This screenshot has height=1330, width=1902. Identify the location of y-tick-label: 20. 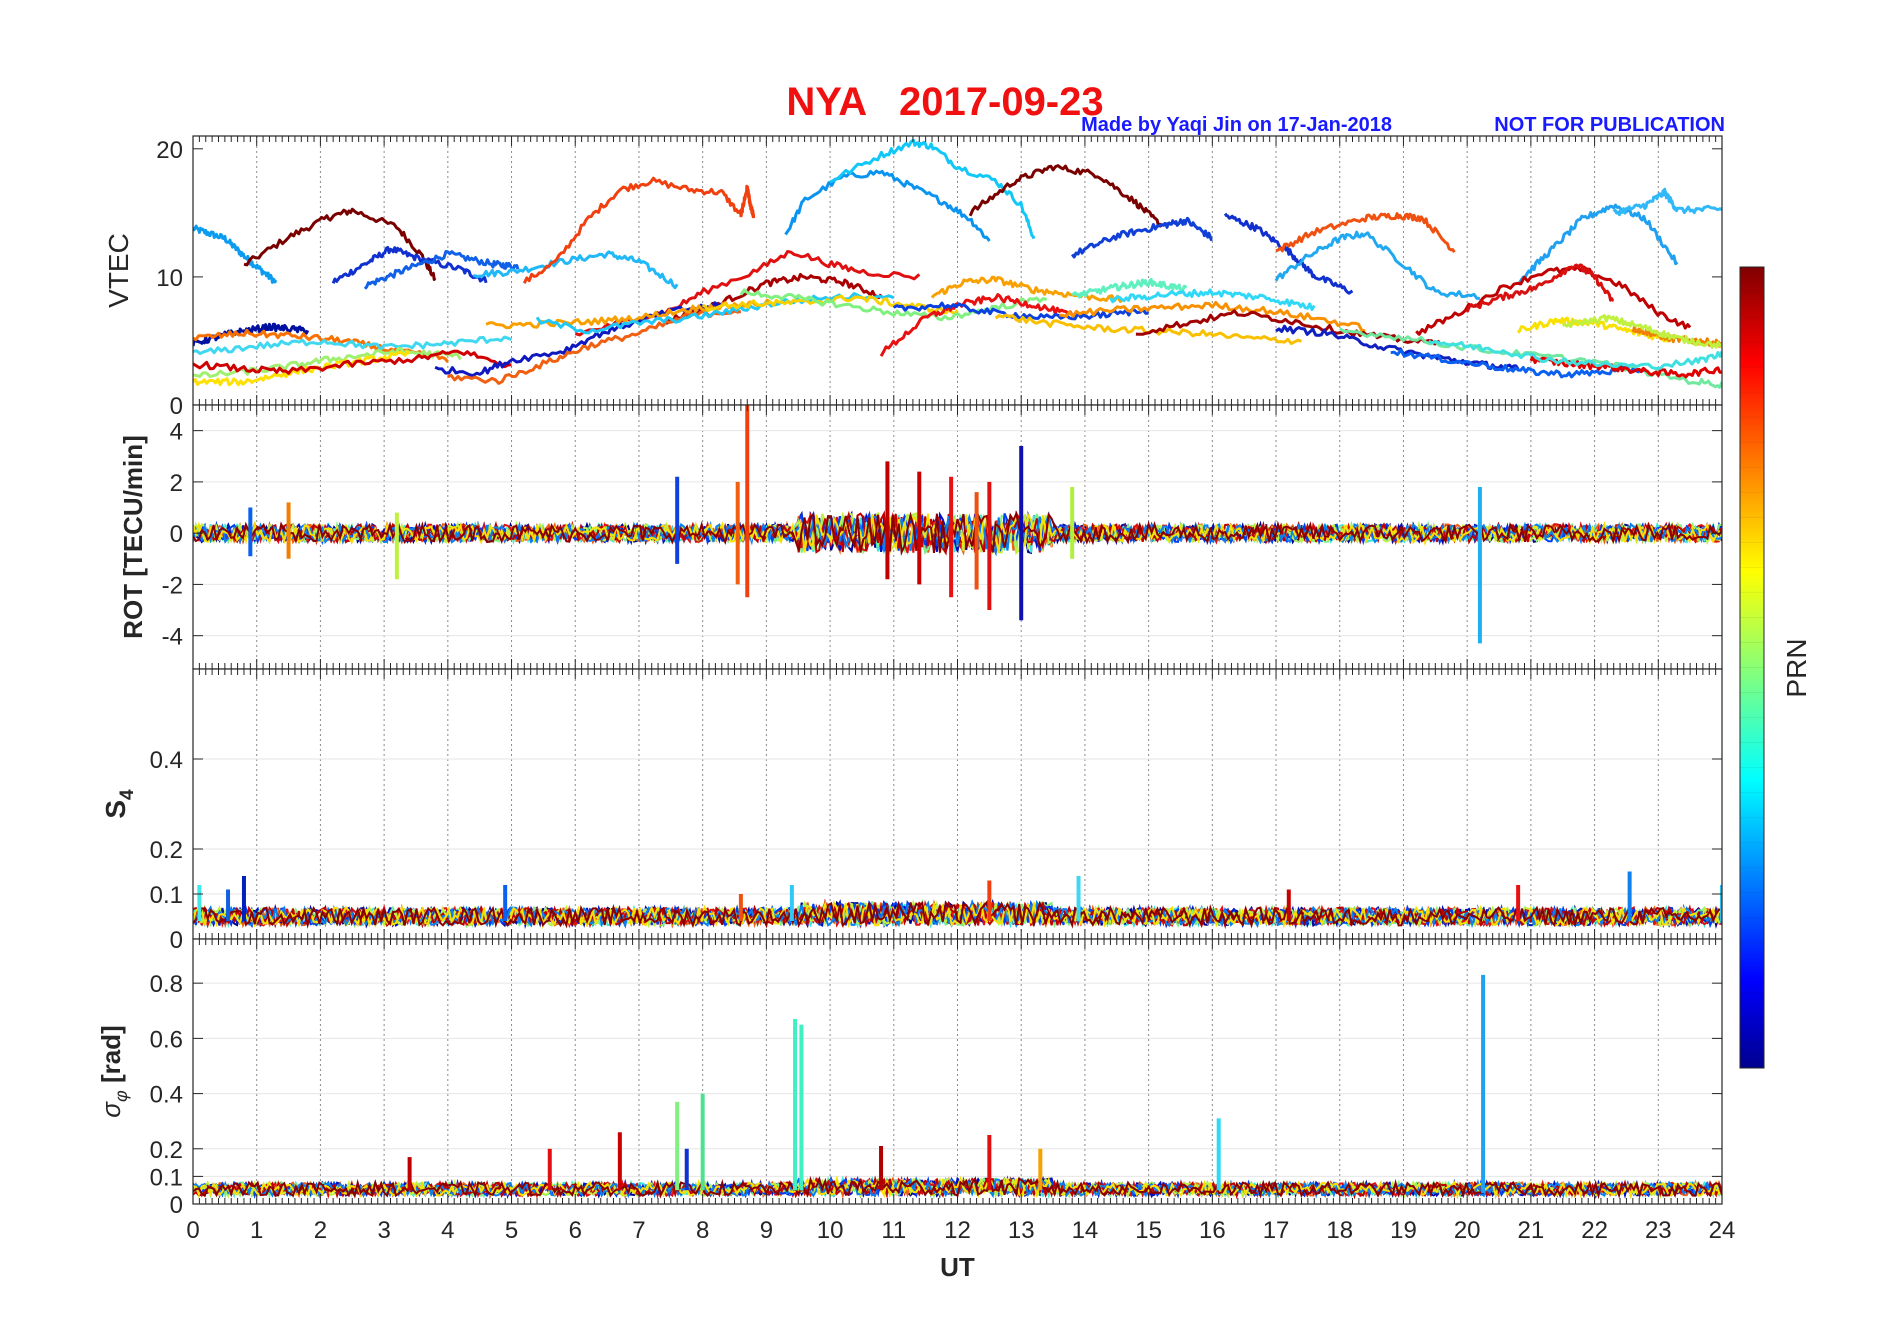
(169, 150).